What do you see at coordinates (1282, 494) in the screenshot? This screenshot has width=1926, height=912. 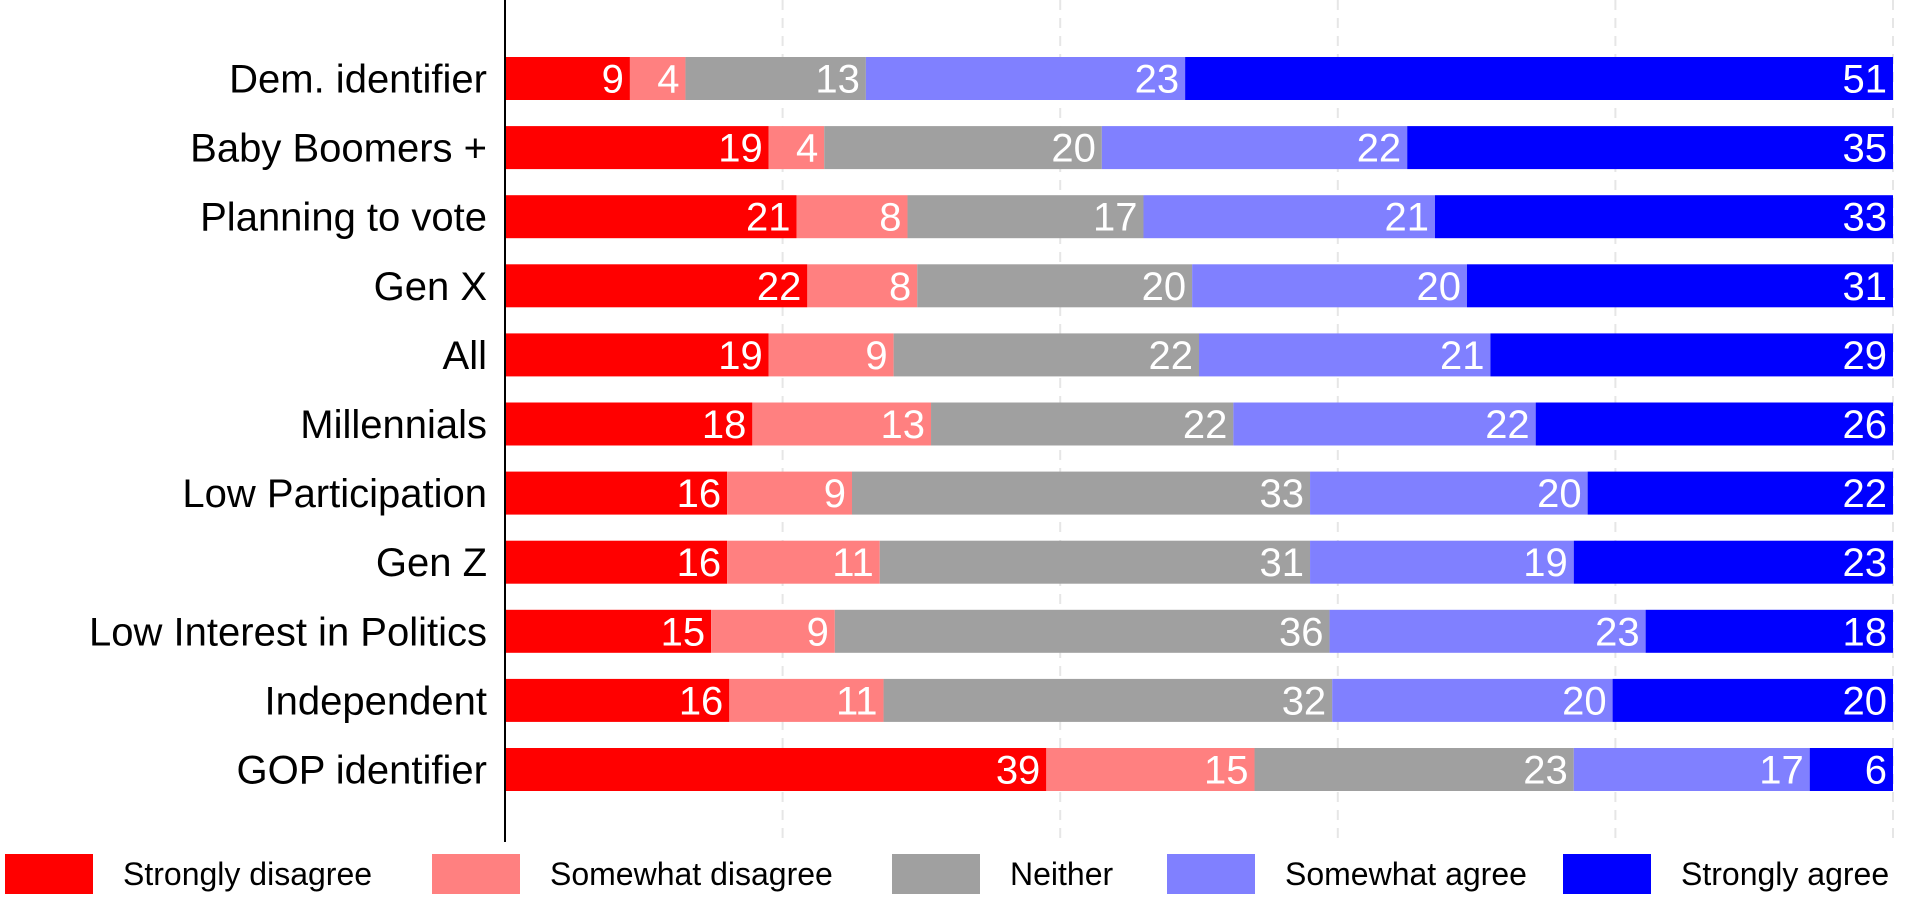 I see `bar-value-label: 33` at bounding box center [1282, 494].